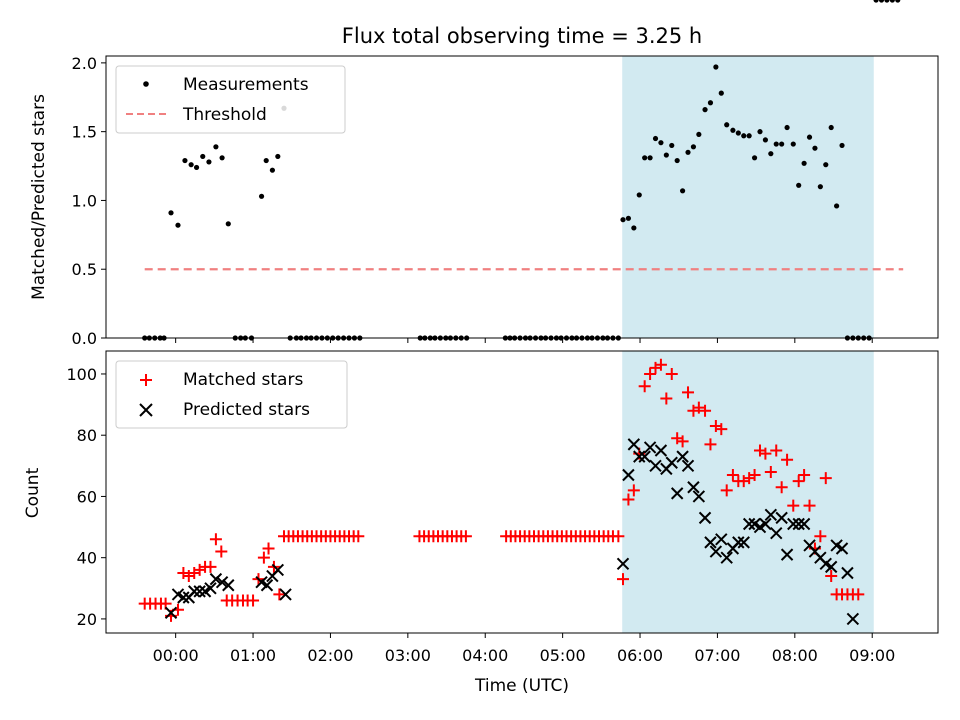 The width and height of the screenshot is (960, 720). I want to click on x-tick-label: 04:00, so click(485, 655).